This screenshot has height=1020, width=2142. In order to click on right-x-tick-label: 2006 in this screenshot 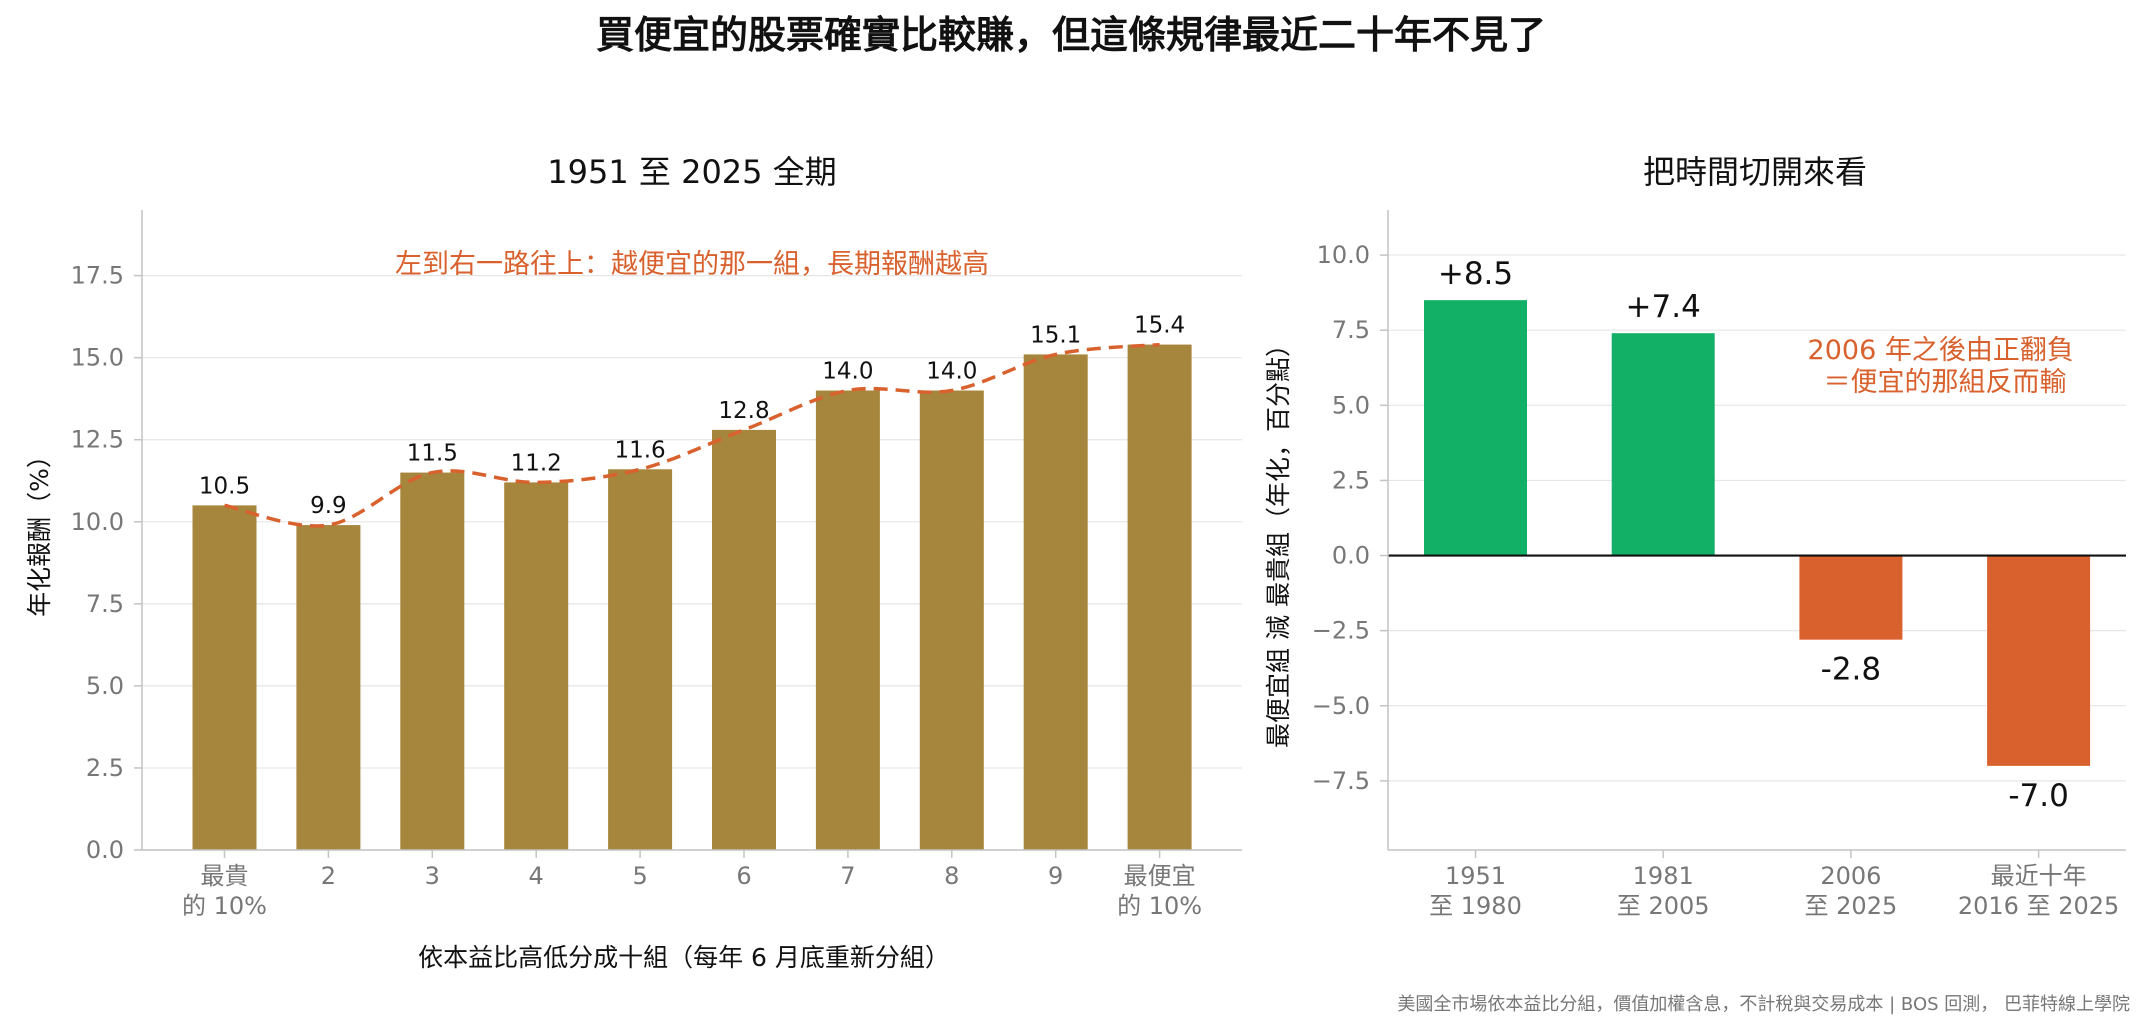, I will do `click(1850, 876)`.